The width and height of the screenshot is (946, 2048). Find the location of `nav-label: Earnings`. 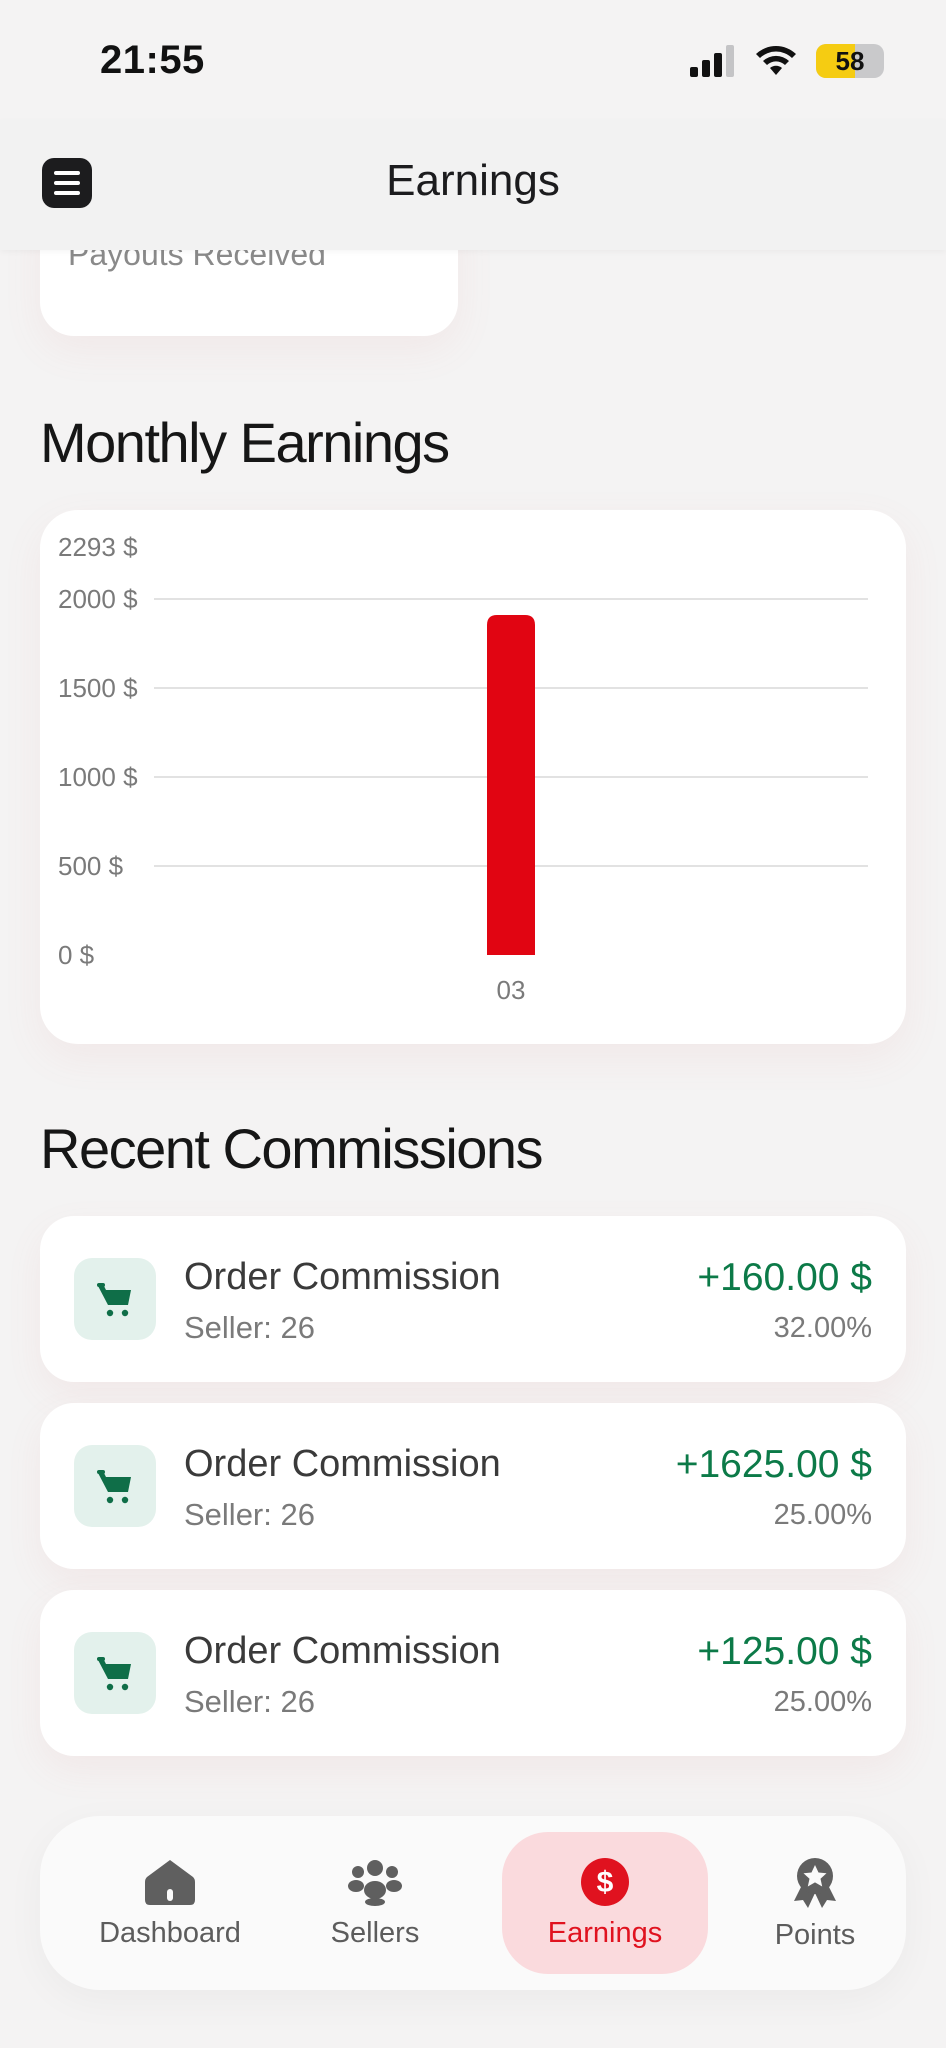

nav-label: Earnings is located at coordinates (605, 1932).